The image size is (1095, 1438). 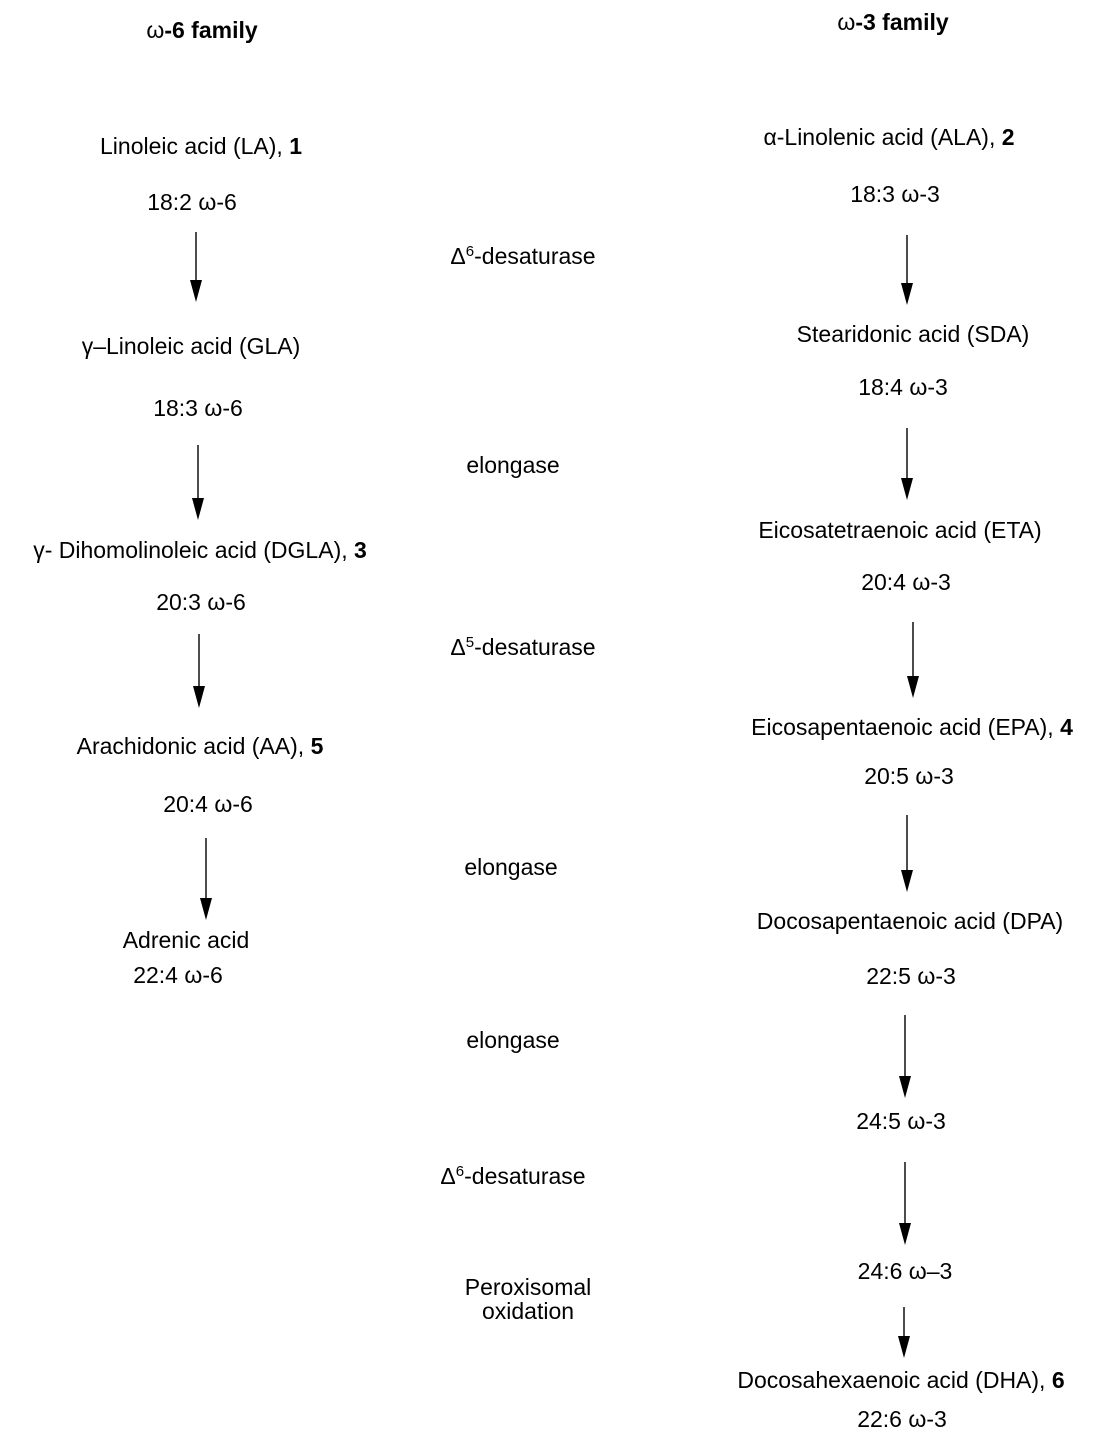 What do you see at coordinates (893, 22) in the screenshot?
I see `omega3-family-header: ω-3 family` at bounding box center [893, 22].